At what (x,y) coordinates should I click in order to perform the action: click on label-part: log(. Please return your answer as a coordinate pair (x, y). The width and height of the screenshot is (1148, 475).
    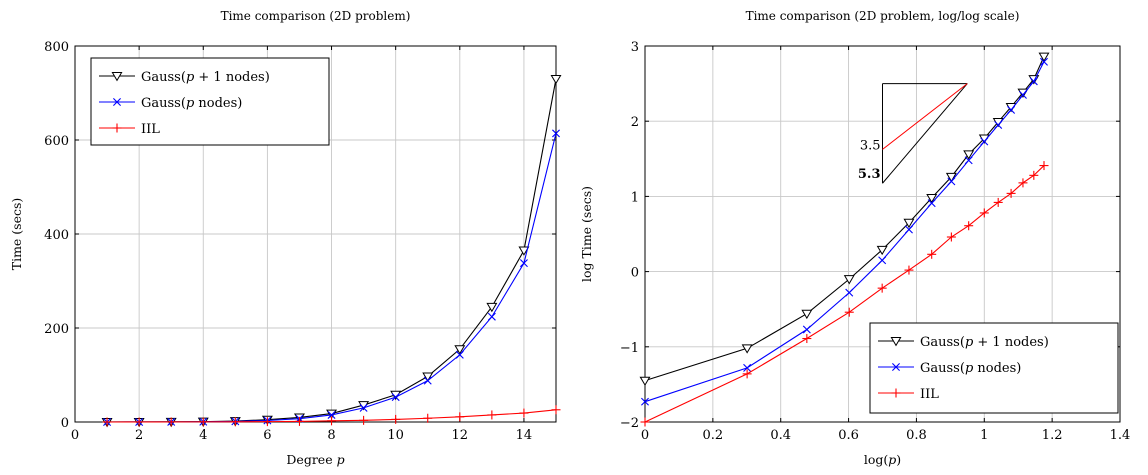
    Looking at the image, I should click on (876, 459).